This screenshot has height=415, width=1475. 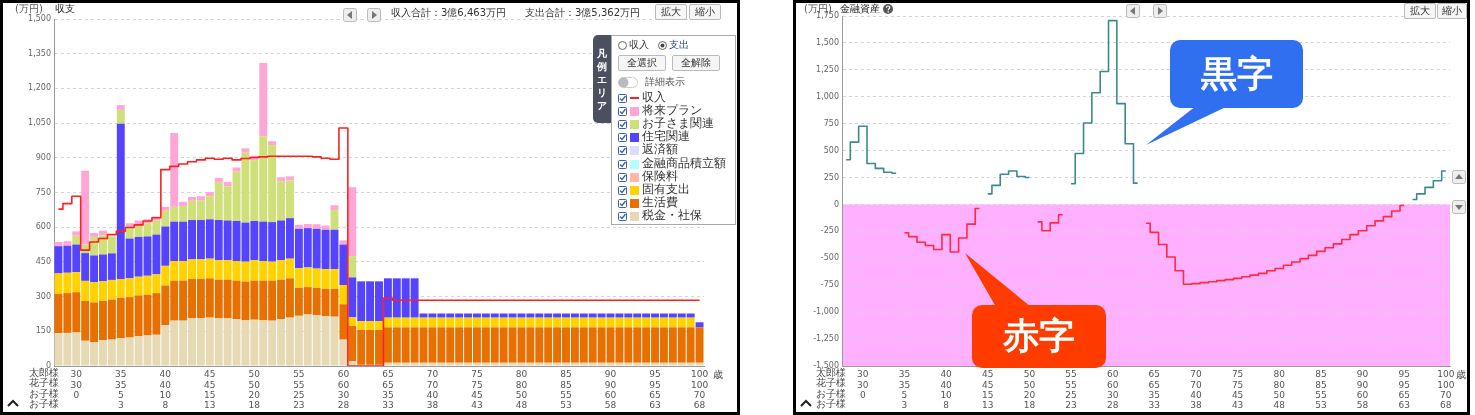 I want to click on annotation: 凡例エリア, so click(x=602, y=79).